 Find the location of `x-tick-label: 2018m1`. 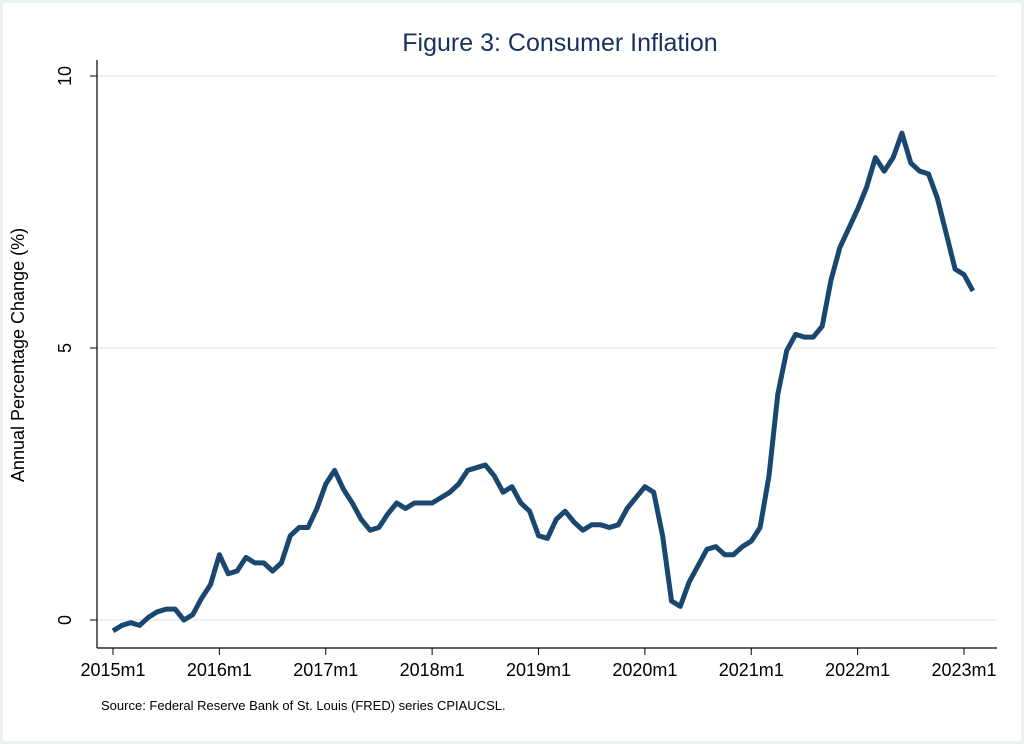

x-tick-label: 2018m1 is located at coordinates (432, 670).